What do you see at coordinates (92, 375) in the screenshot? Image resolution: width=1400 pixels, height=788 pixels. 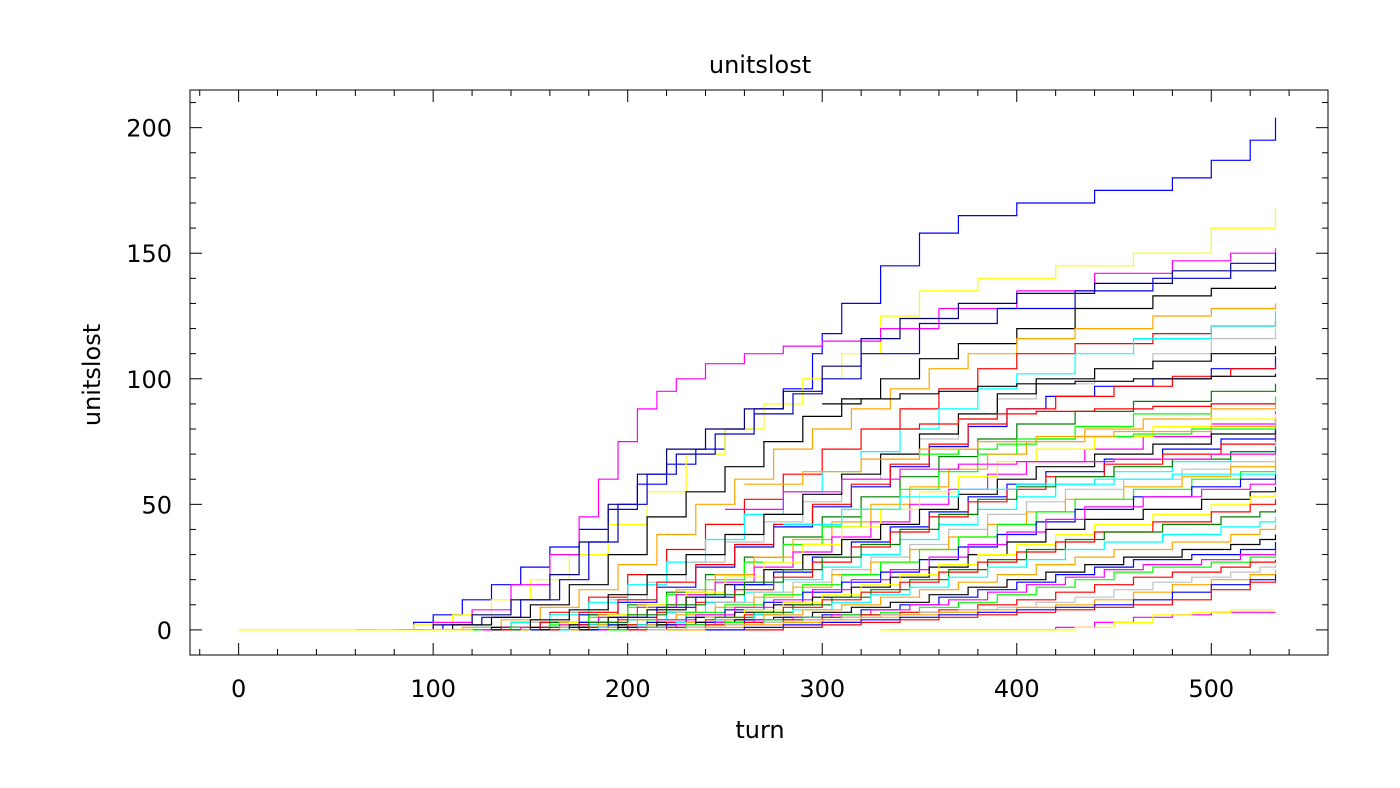 I see `y-axis-label: unitslost` at bounding box center [92, 375].